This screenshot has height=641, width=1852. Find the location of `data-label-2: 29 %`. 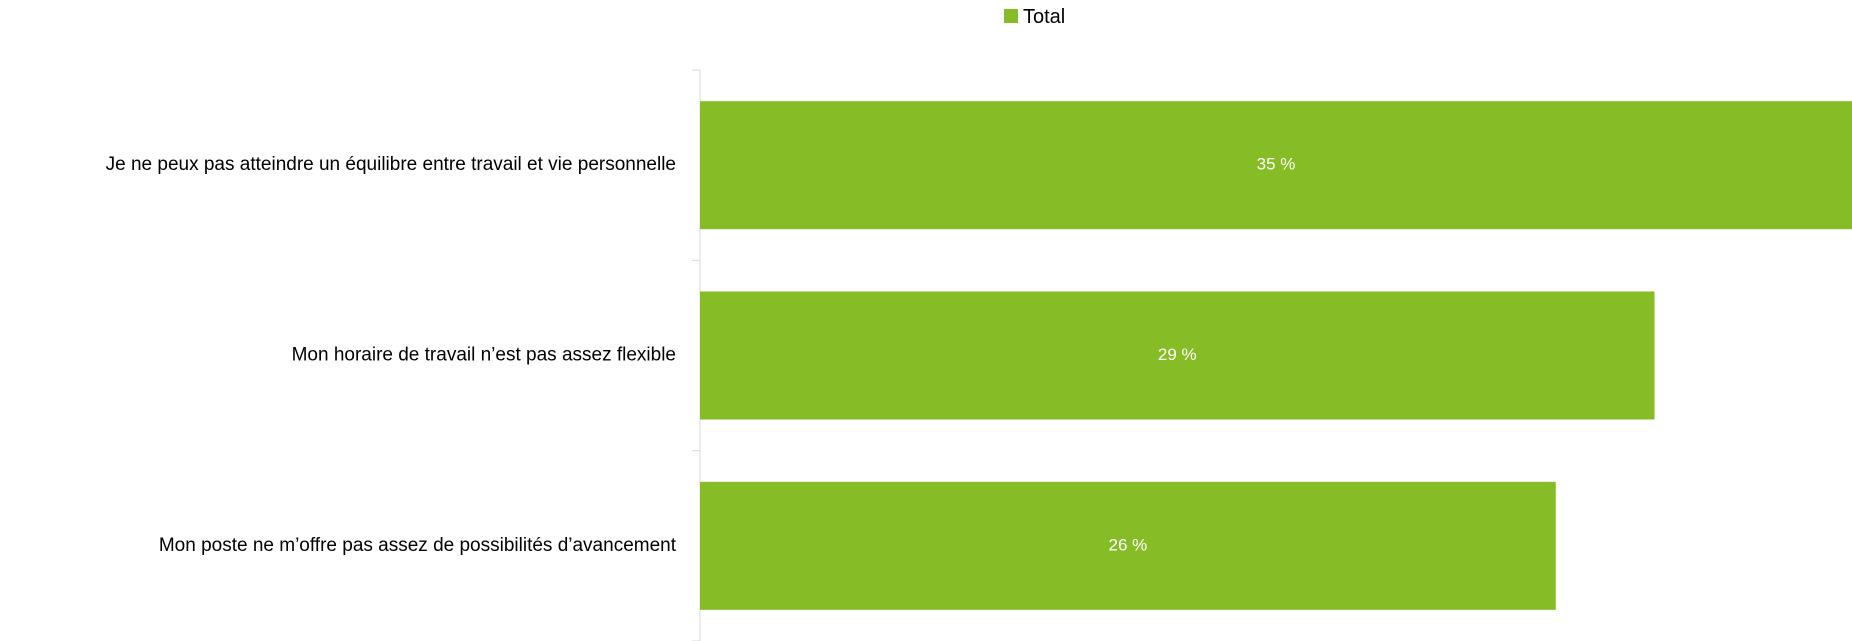

data-label-2: 29 % is located at coordinates (1177, 354).